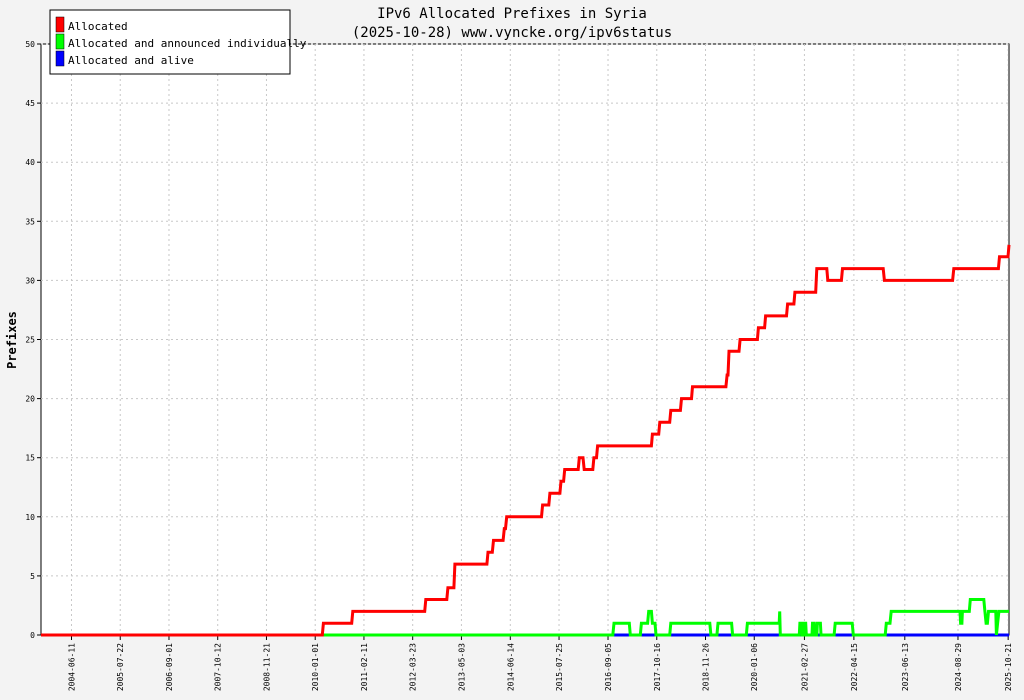 This screenshot has height=700, width=1024. What do you see at coordinates (1008, 667) in the screenshot?
I see `x-tick-label: 2025-10-21` at bounding box center [1008, 667].